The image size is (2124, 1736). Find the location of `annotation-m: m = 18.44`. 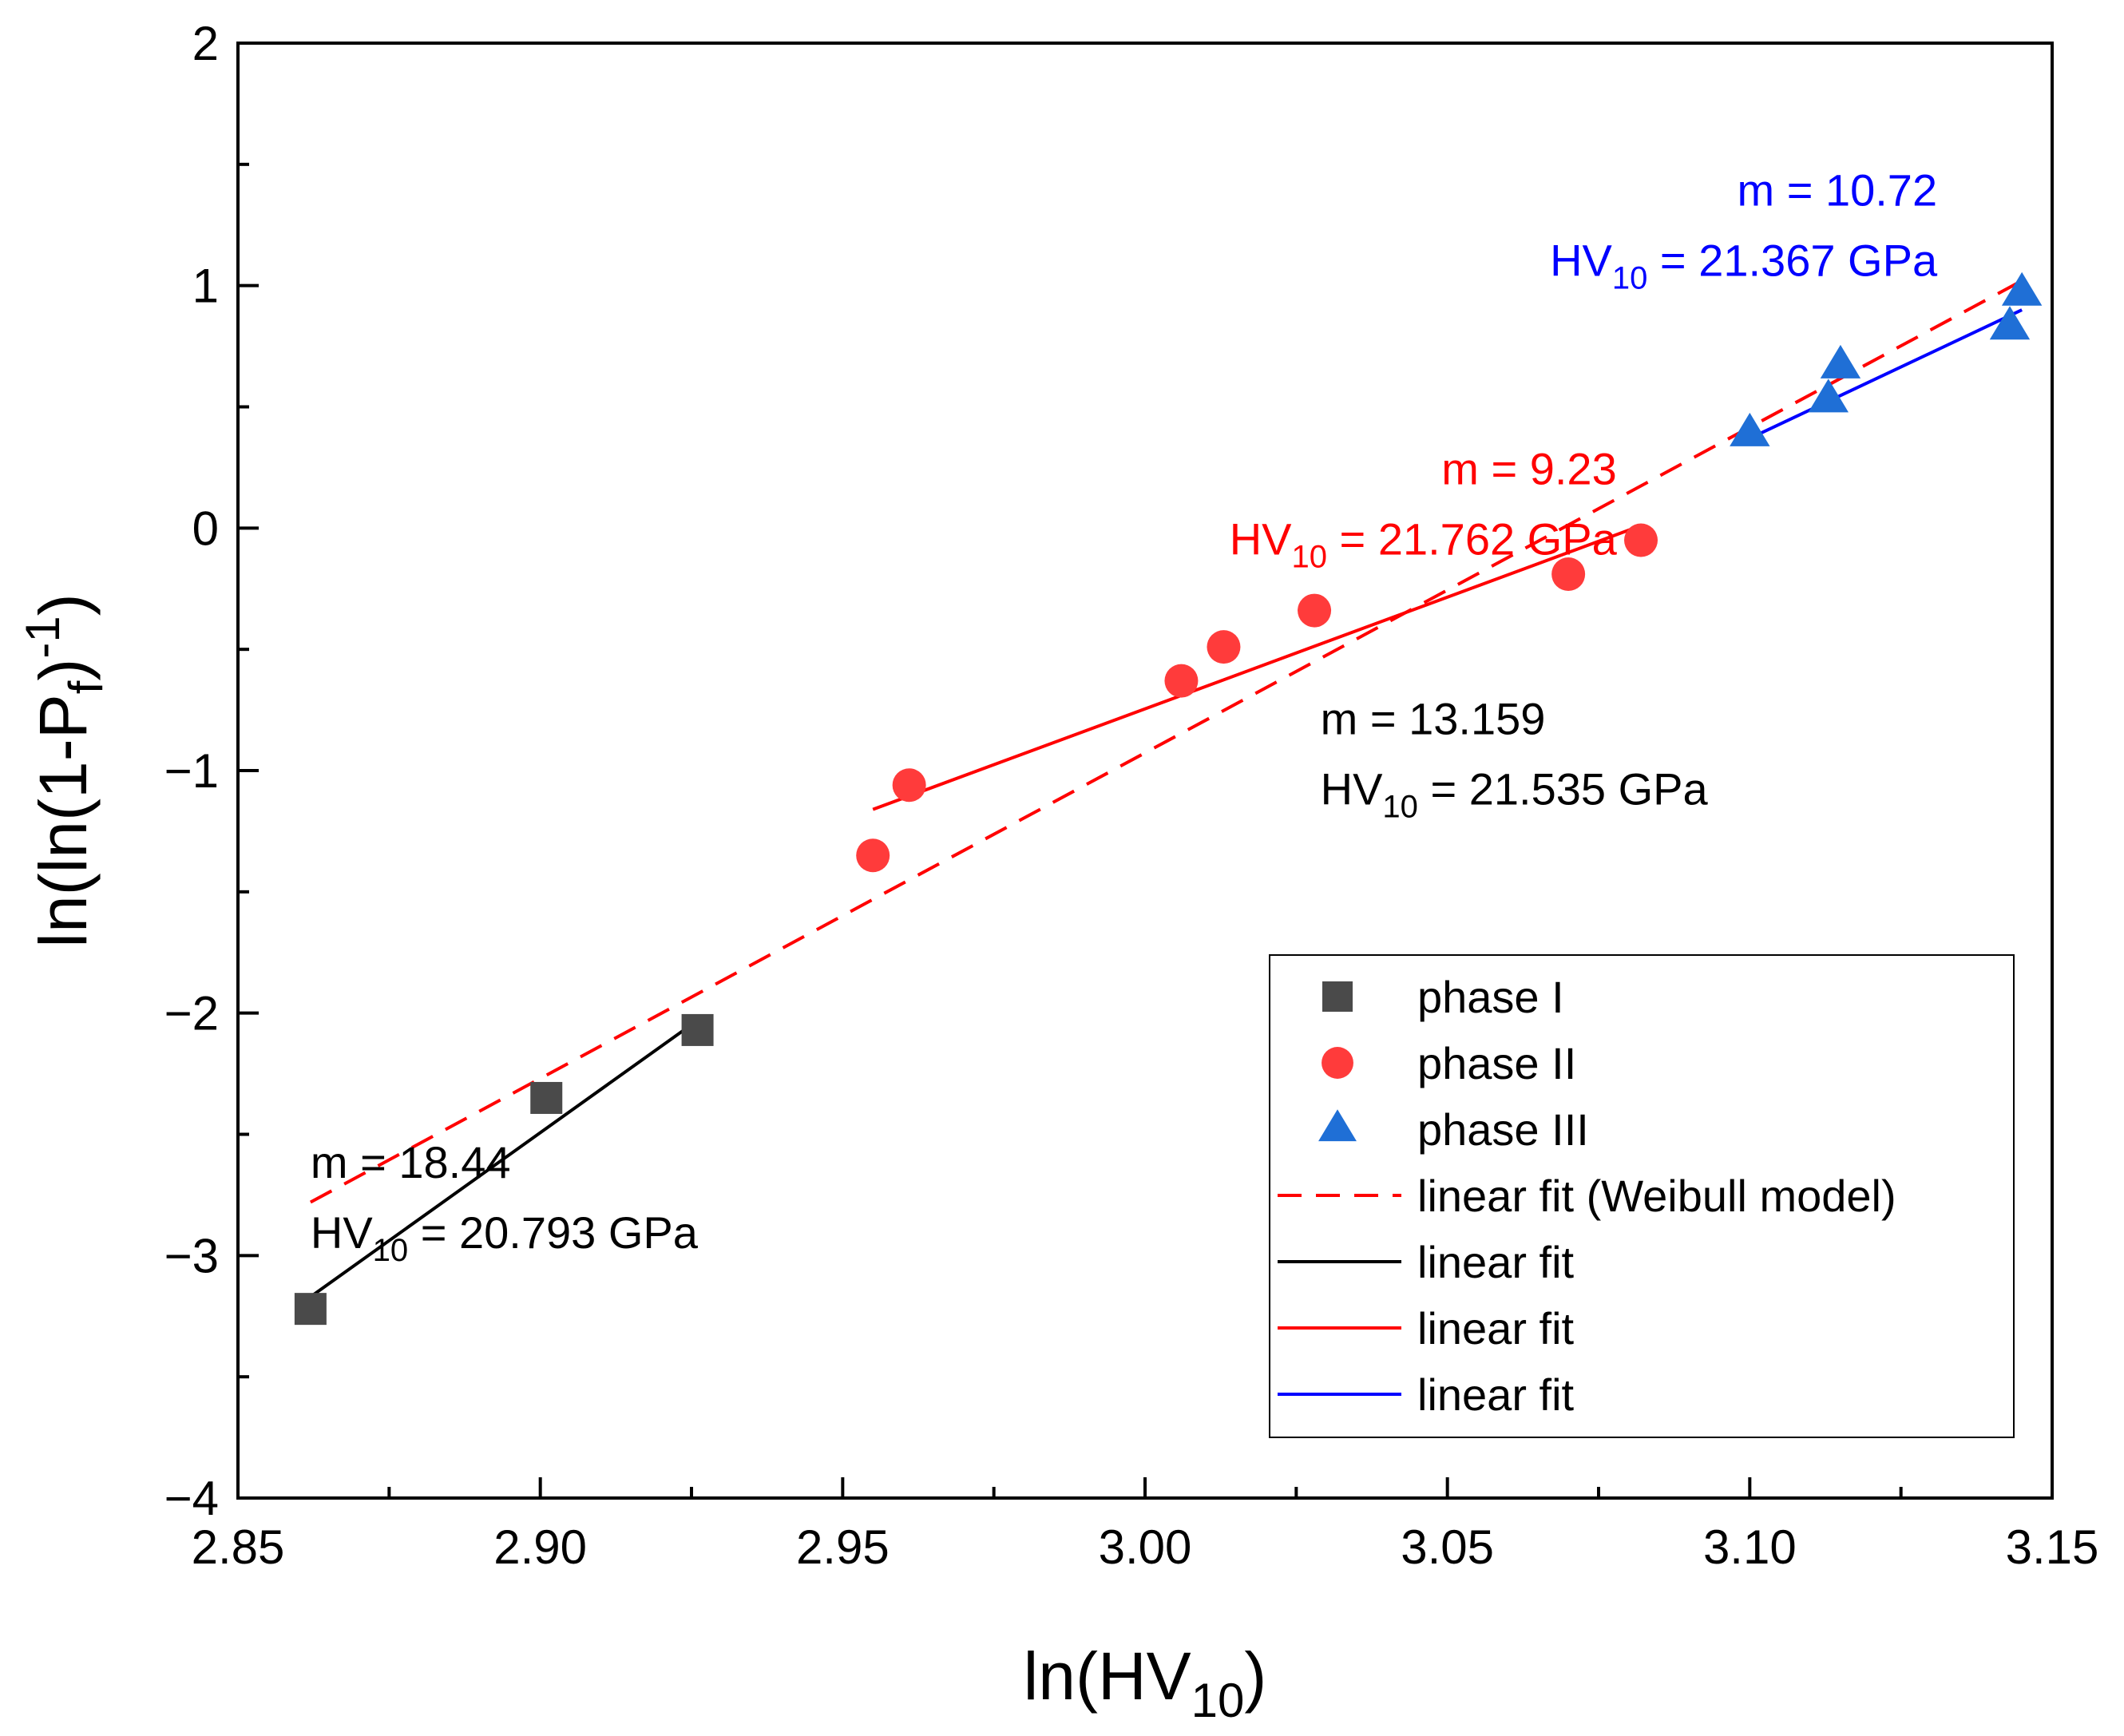

annotation-m: m = 18.44 is located at coordinates (411, 1162).